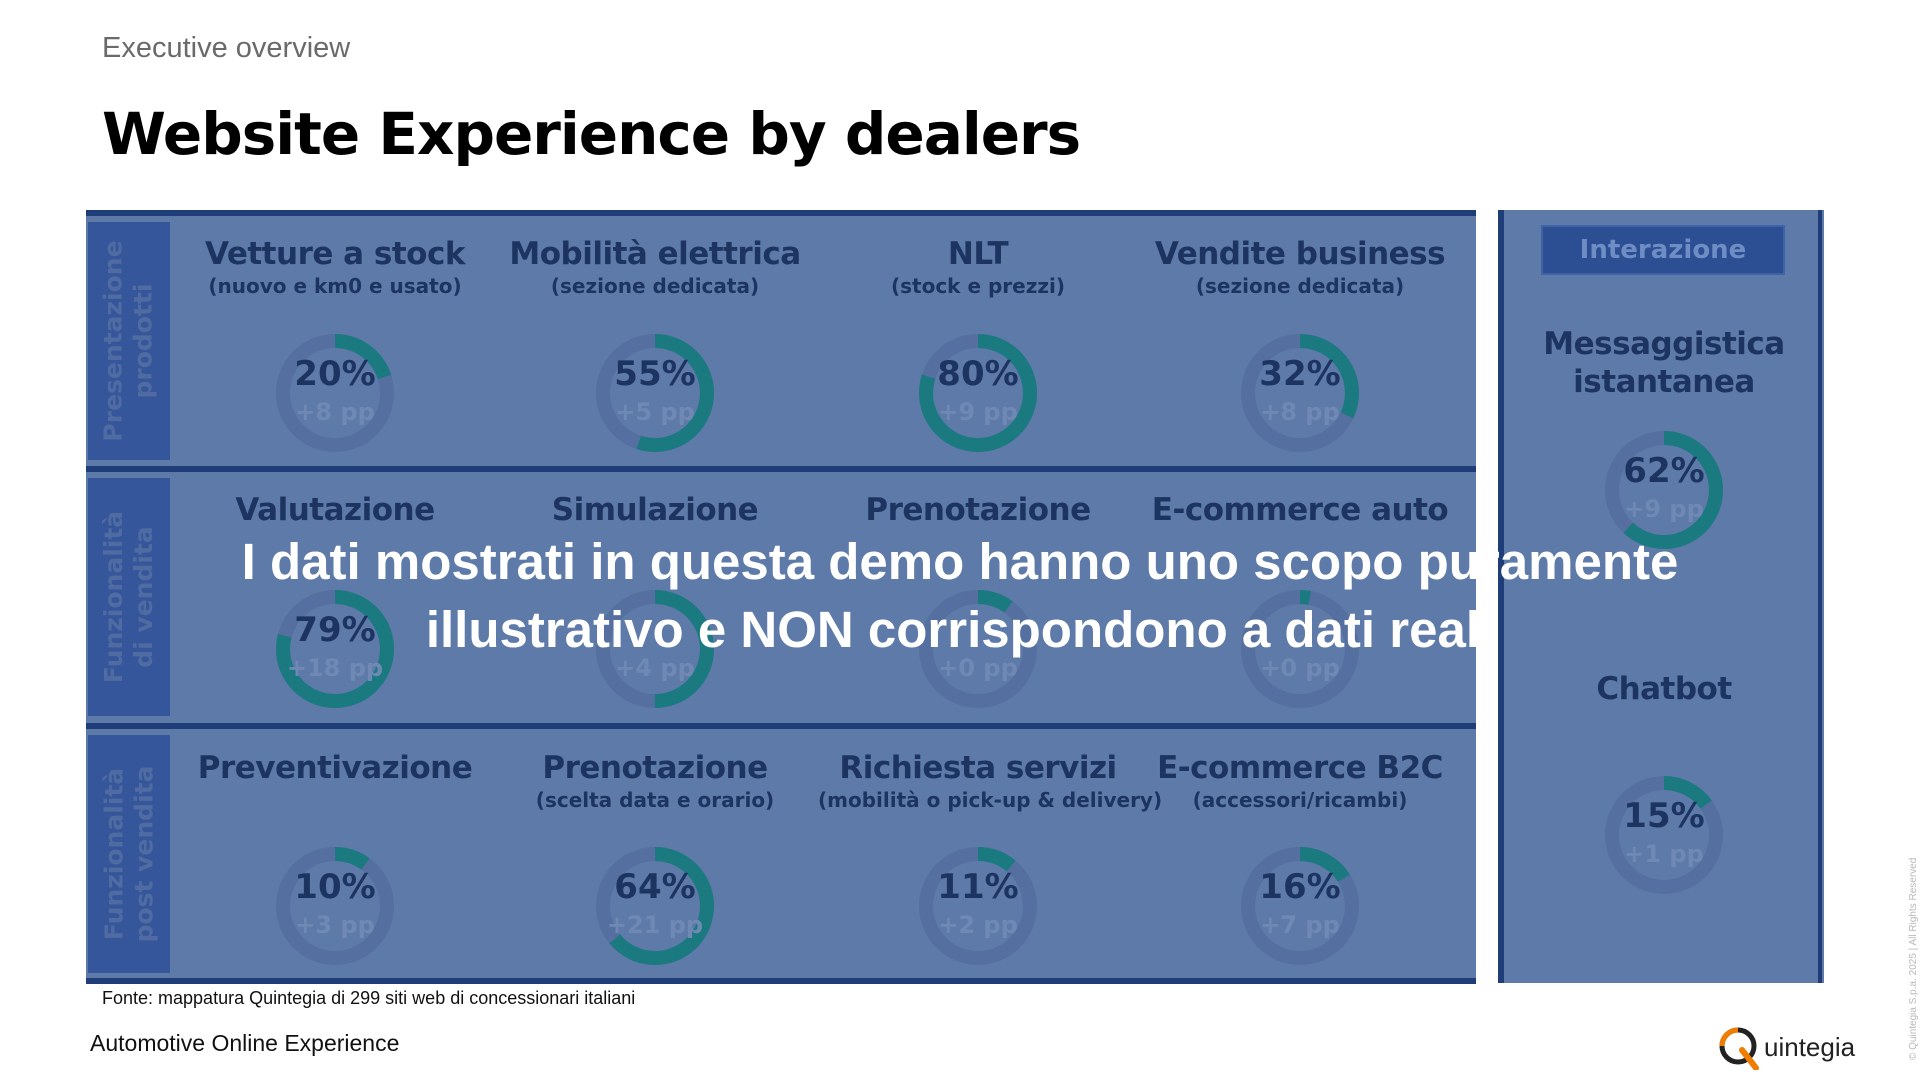  I want to click on donut-value: 55%, so click(655, 374).